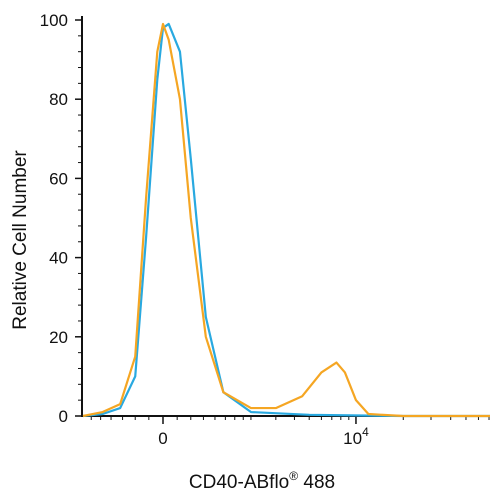 This screenshot has width=500, height=500. What do you see at coordinates (262, 481) in the screenshot?
I see `x-axis-title: CD40-ABflo® 488` at bounding box center [262, 481].